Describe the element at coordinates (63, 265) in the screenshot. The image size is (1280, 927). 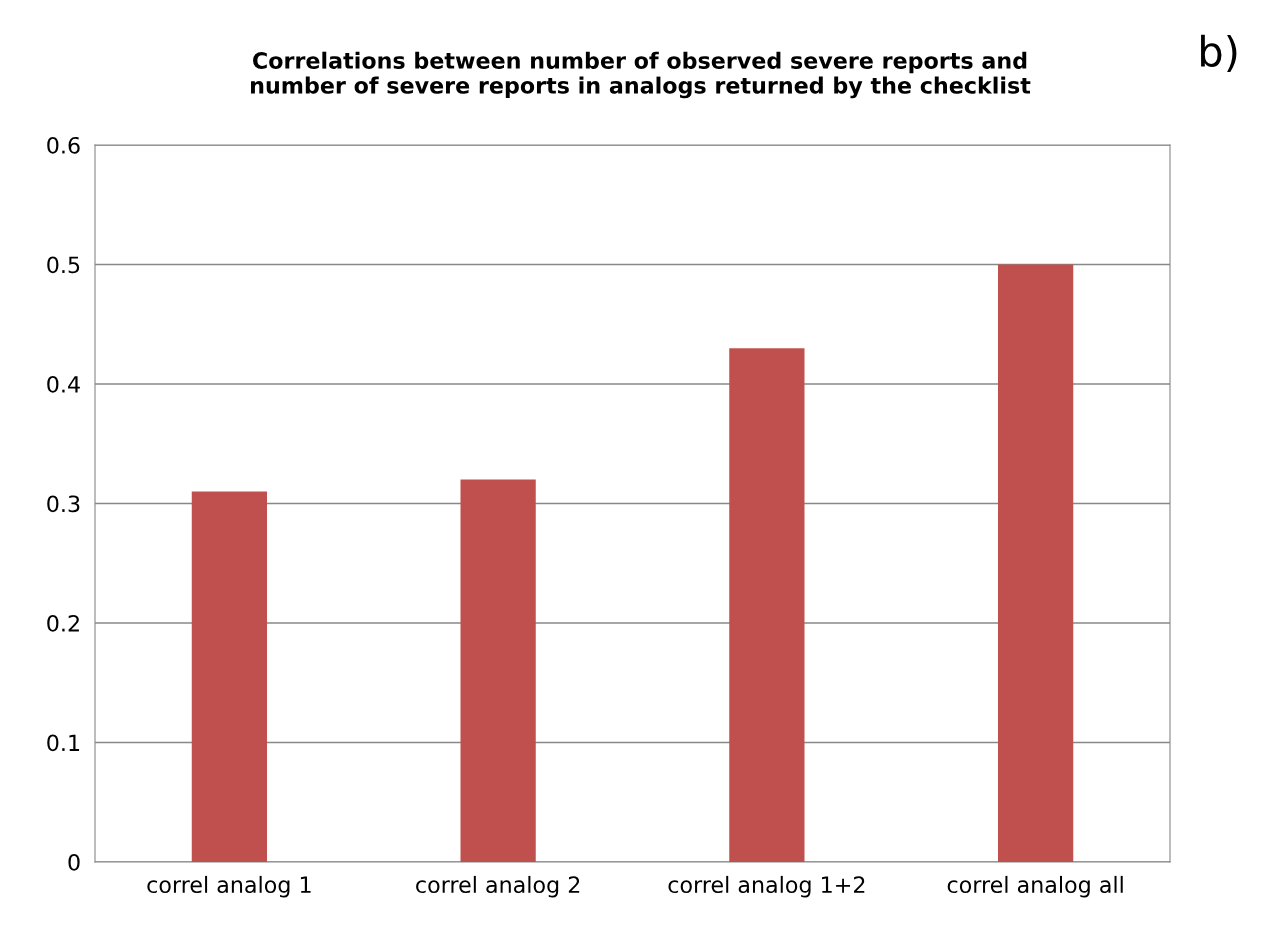
I see `y-tick-label: 0.5` at that location.